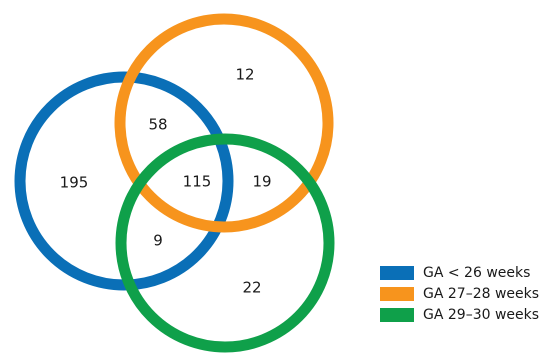 Image resolution: width=558 pixels, height=354 pixels. Describe the element at coordinates (158, 241) in the screenshot. I see `count-ga-under-26-and-29-30: 9` at that location.